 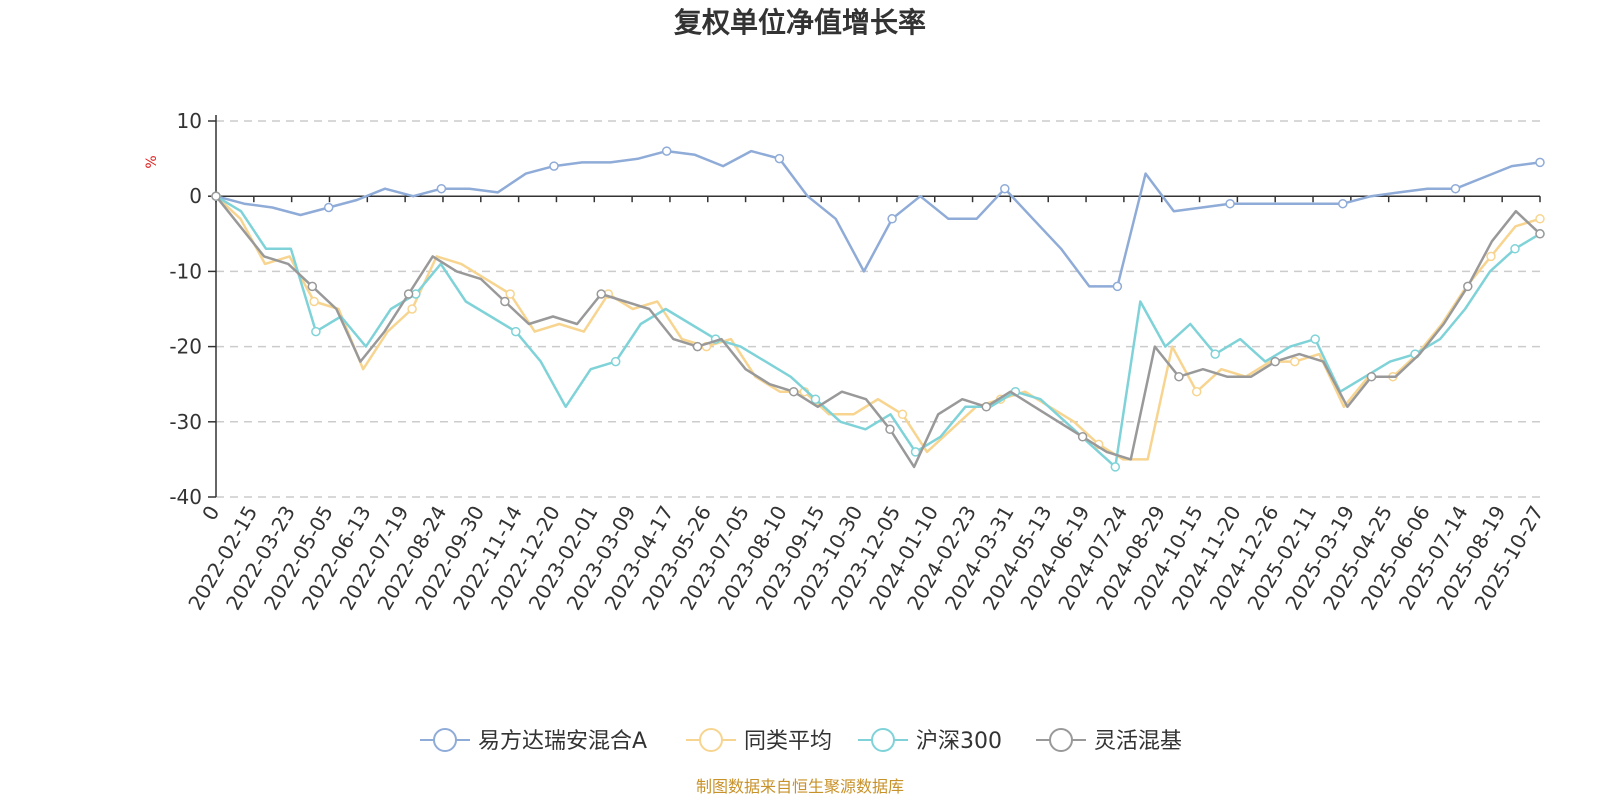 I want to click on y-tick-label: -20, so click(x=185, y=347).